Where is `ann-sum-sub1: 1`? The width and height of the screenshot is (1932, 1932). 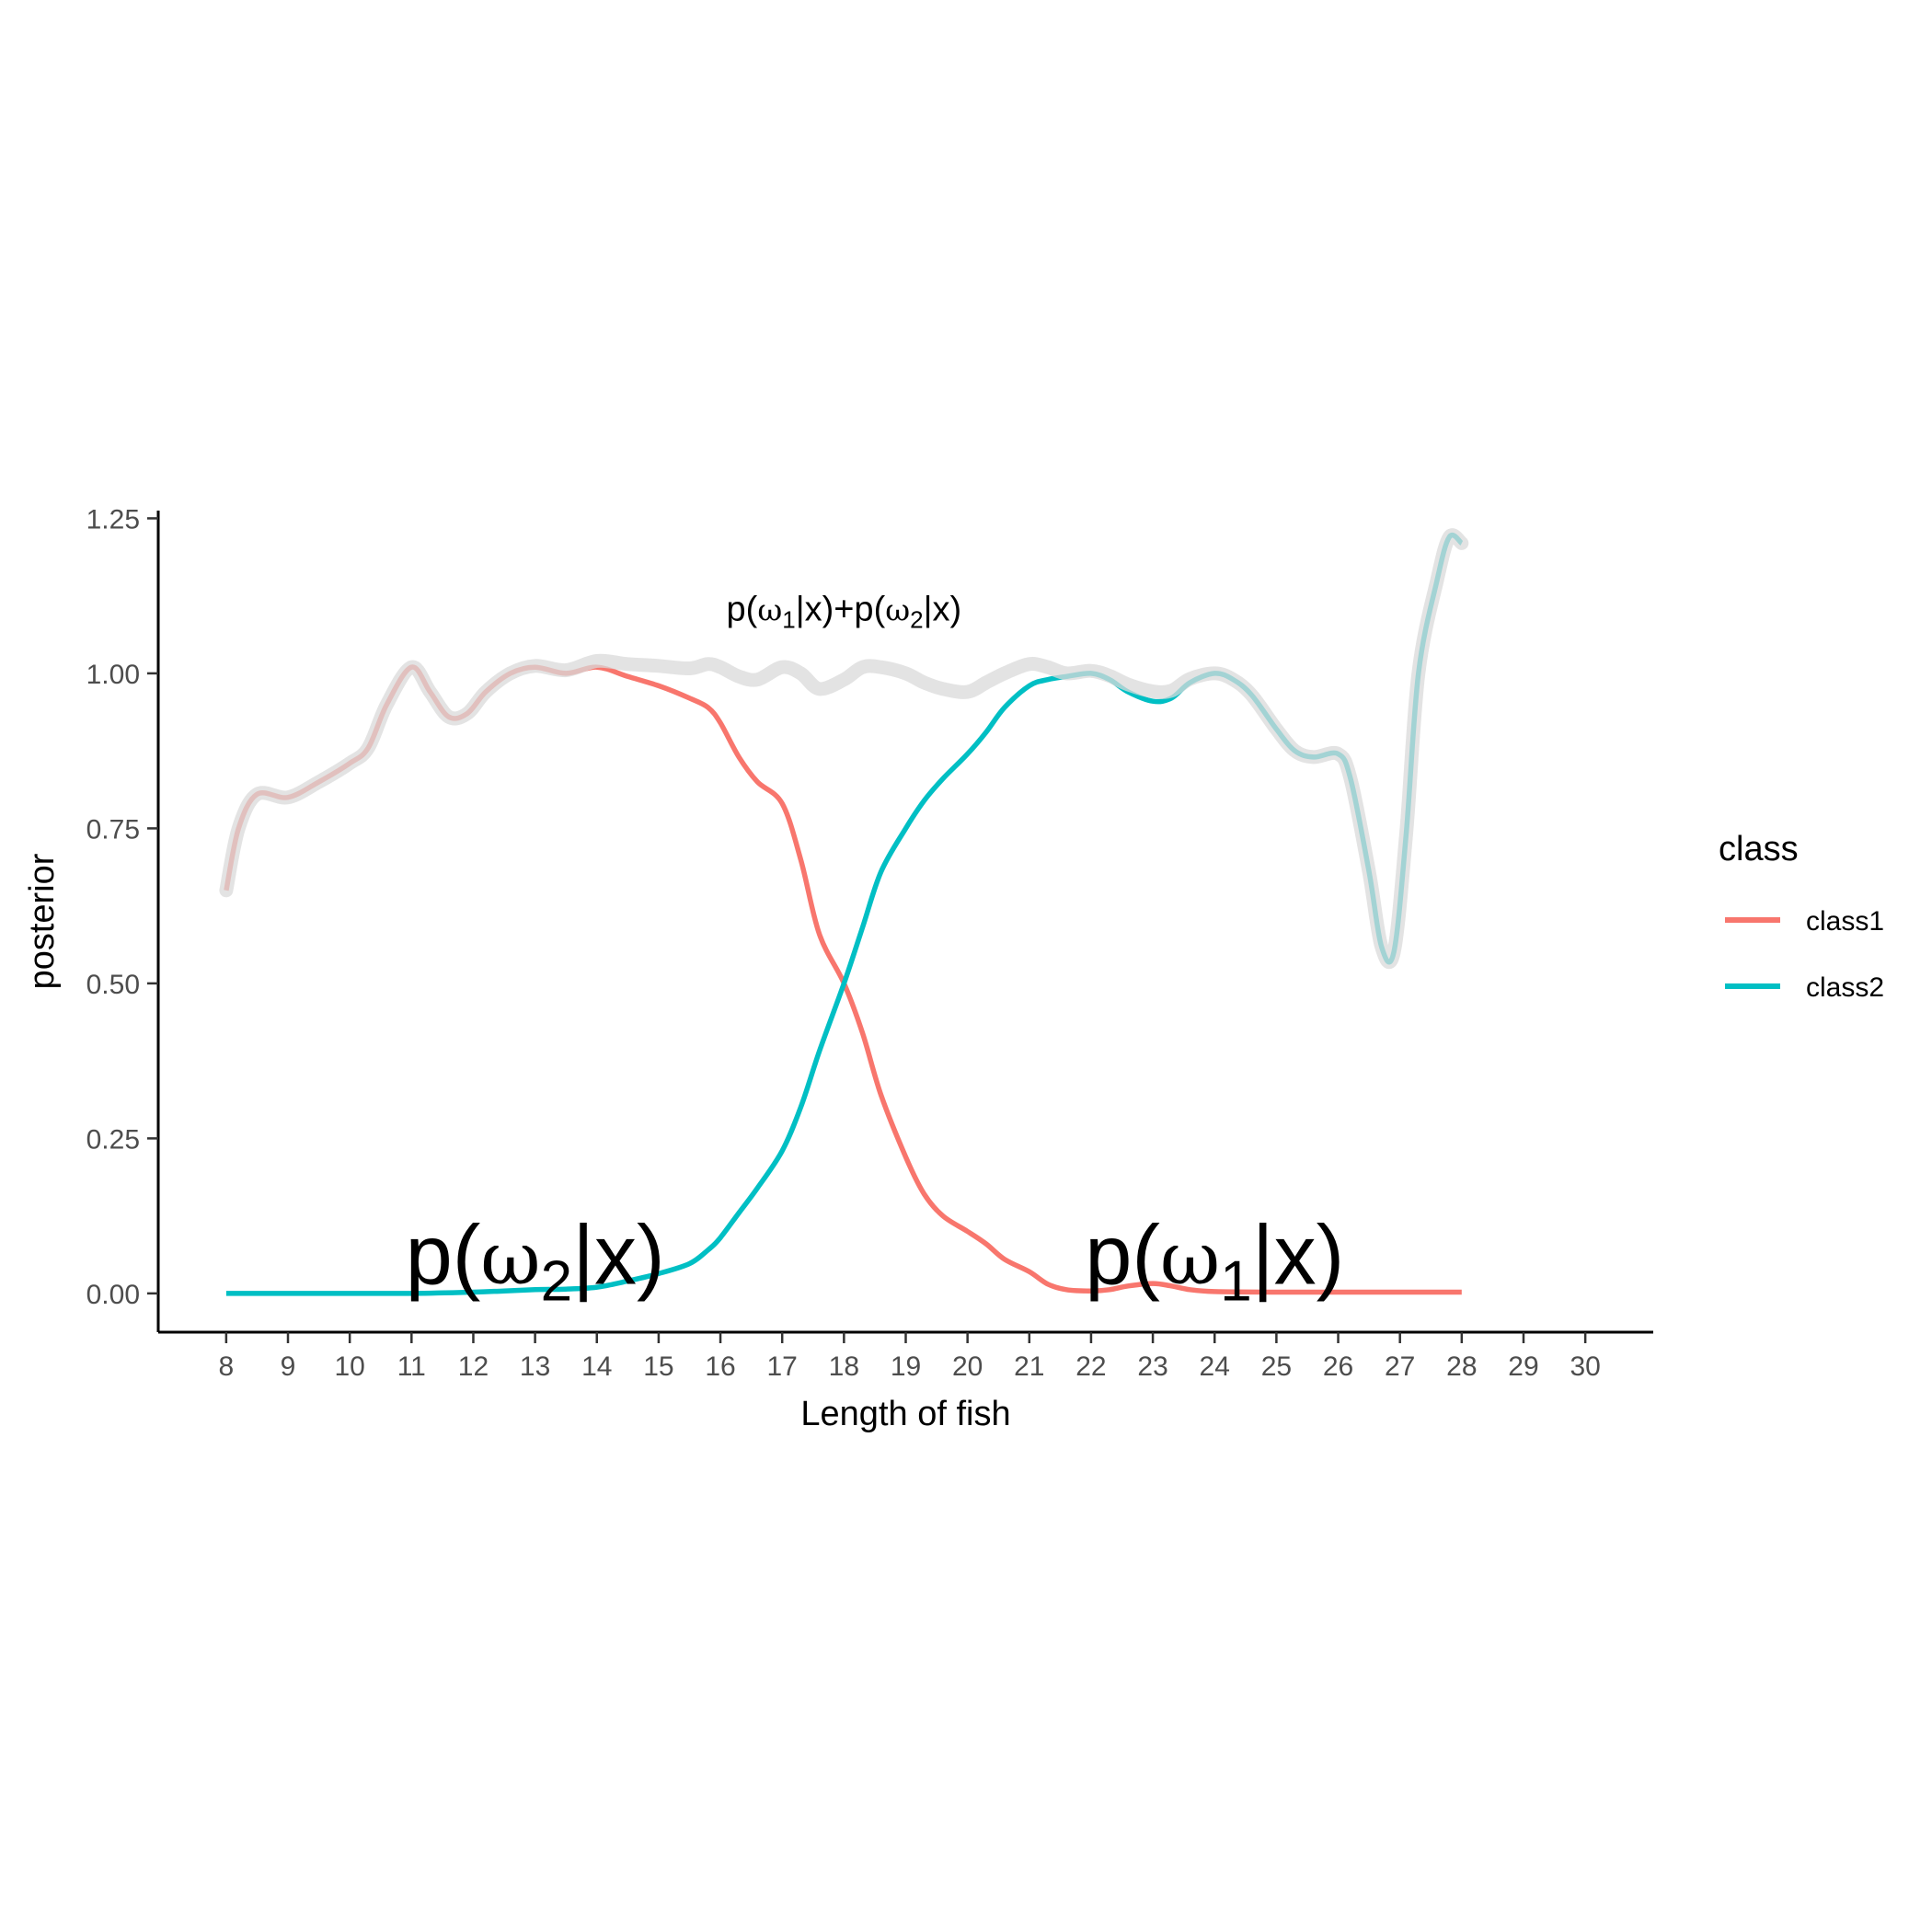
ann-sum-sub1: 1 is located at coordinates (788, 620).